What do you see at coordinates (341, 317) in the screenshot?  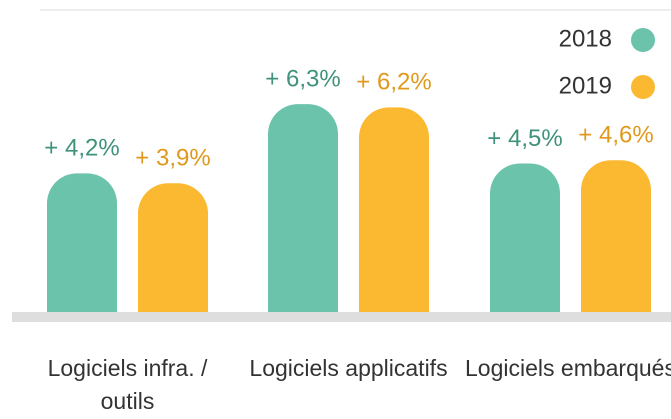 I see `baseline` at bounding box center [341, 317].